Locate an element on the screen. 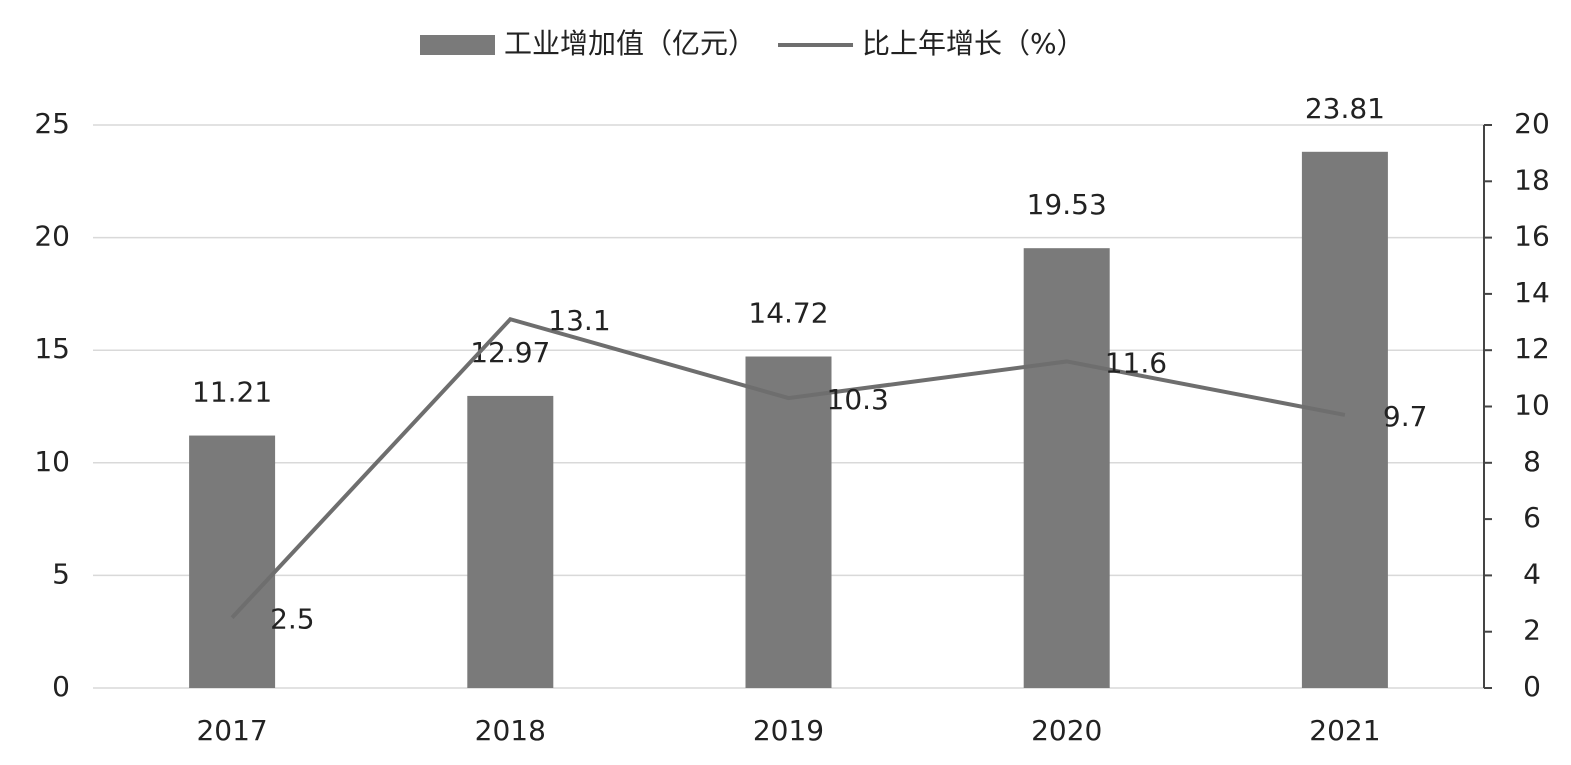 The image size is (1571, 765). x-tick-label: 2018 is located at coordinates (510, 730).